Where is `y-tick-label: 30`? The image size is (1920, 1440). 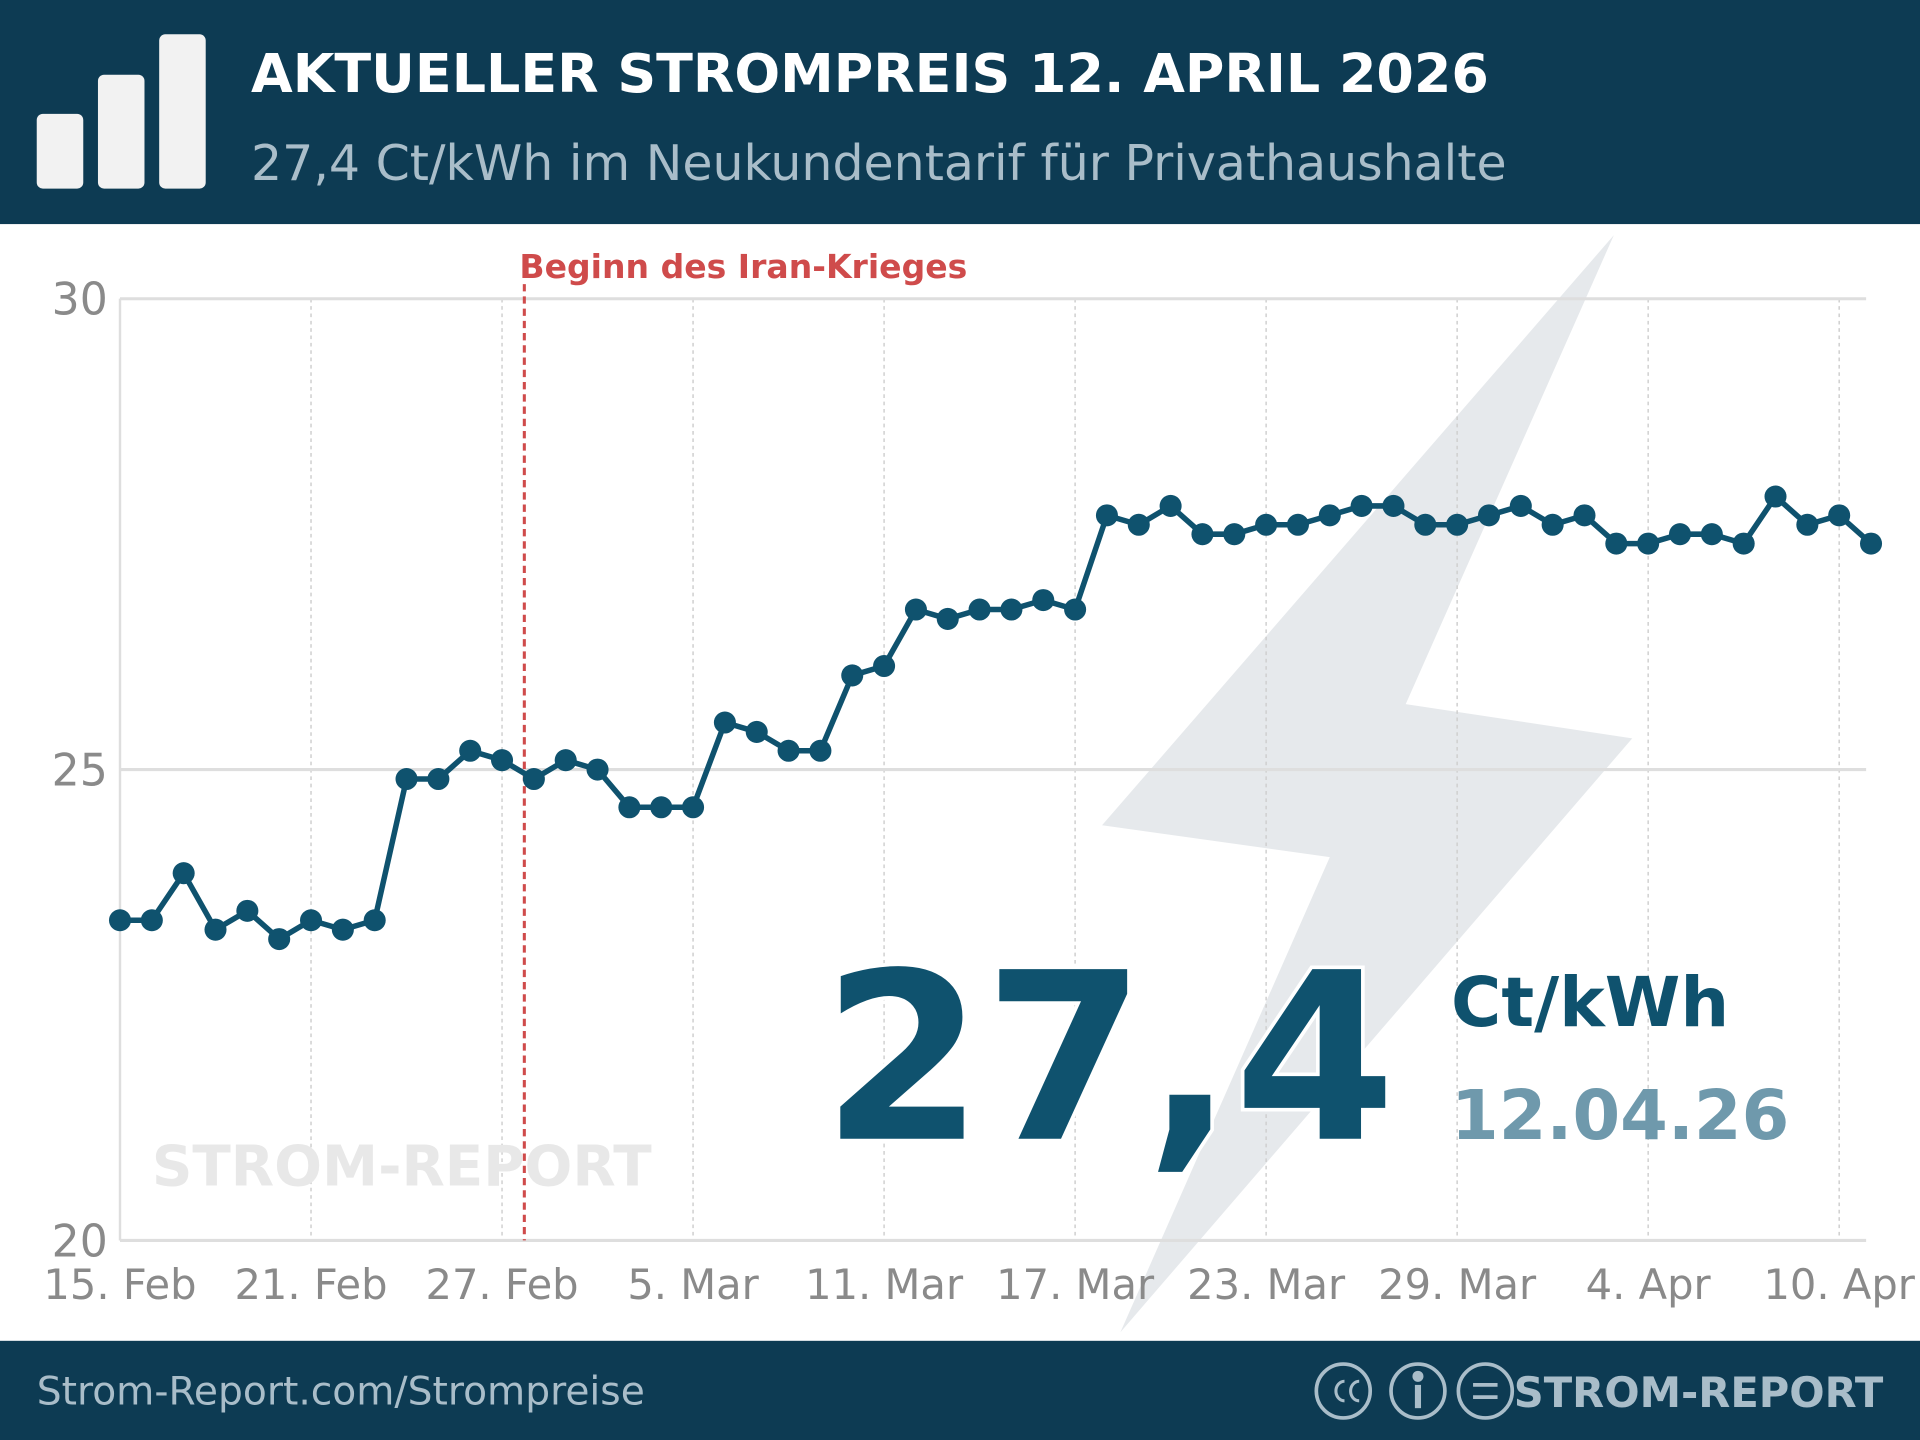
y-tick-label: 30 is located at coordinates (80, 300).